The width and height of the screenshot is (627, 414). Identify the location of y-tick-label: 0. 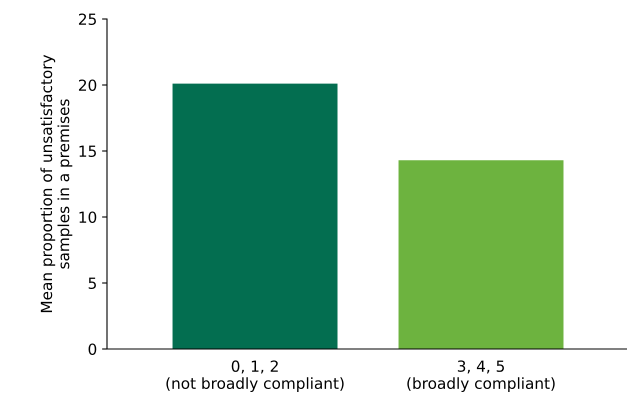
(92, 349).